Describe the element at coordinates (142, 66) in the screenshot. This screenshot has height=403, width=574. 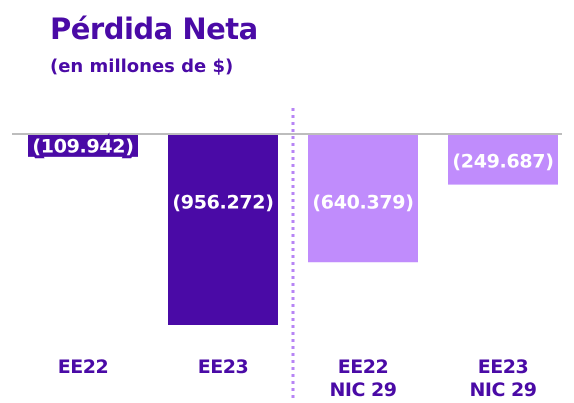
I see `chart-subtitle: (en millones de $)` at that location.